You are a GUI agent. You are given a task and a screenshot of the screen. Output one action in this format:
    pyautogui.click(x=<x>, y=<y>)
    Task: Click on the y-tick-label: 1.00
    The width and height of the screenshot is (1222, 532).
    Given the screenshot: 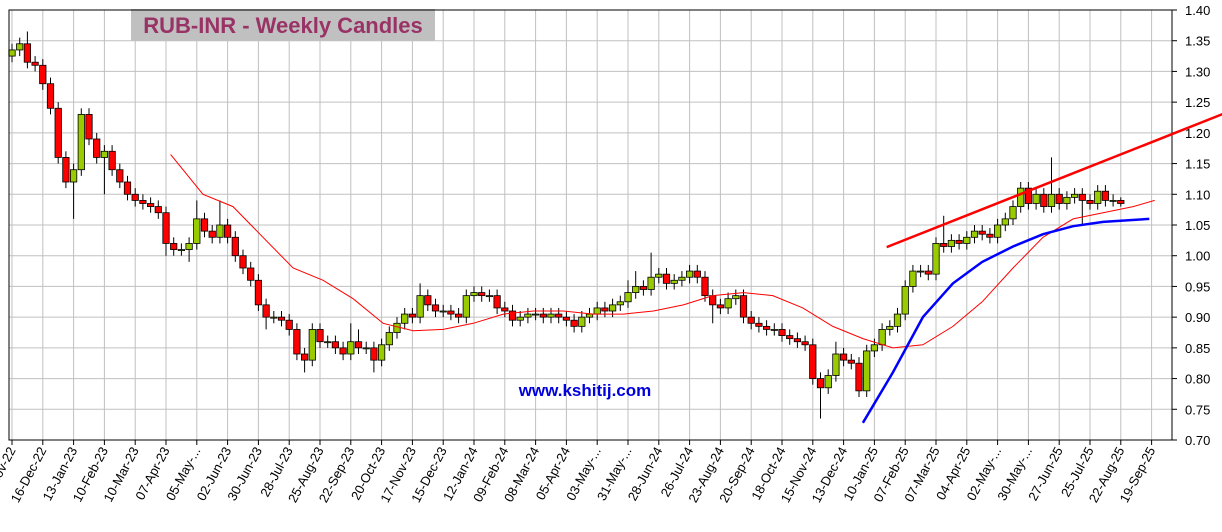 What is the action you would take?
    pyautogui.click(x=1197, y=256)
    